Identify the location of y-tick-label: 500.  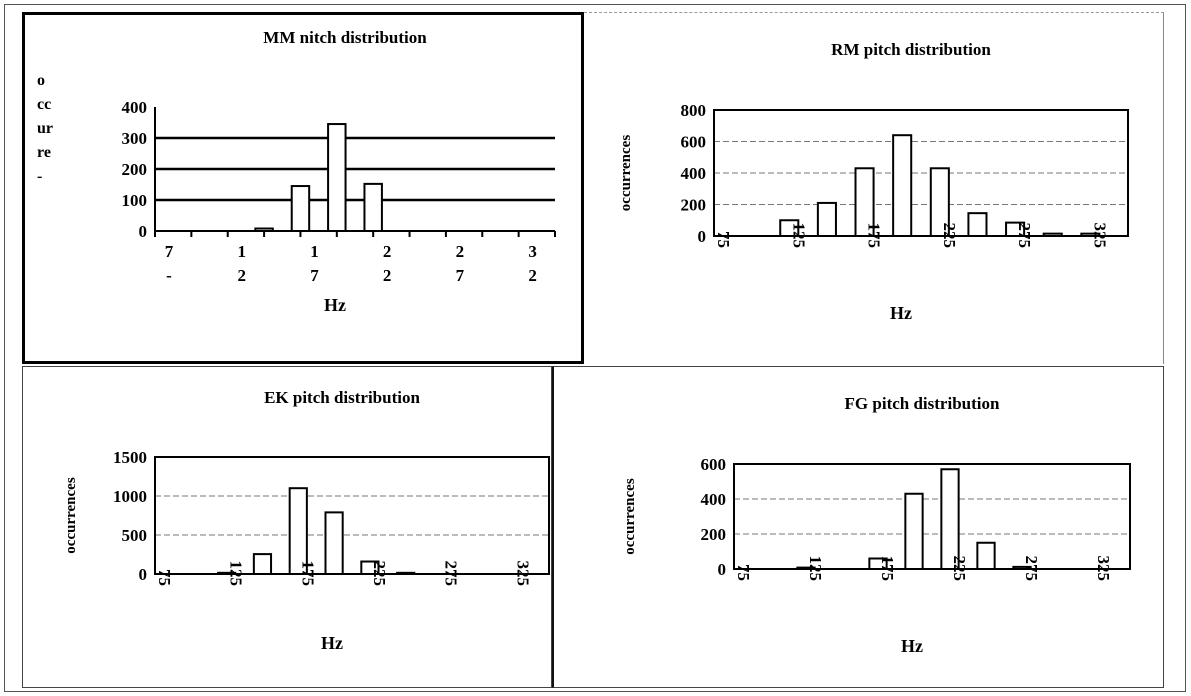
(135, 535).